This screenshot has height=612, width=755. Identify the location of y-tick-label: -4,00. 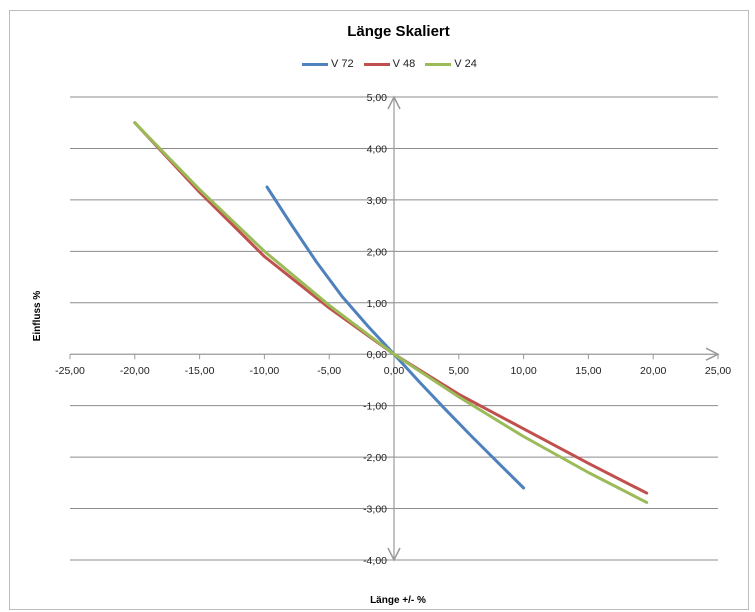
(375, 561).